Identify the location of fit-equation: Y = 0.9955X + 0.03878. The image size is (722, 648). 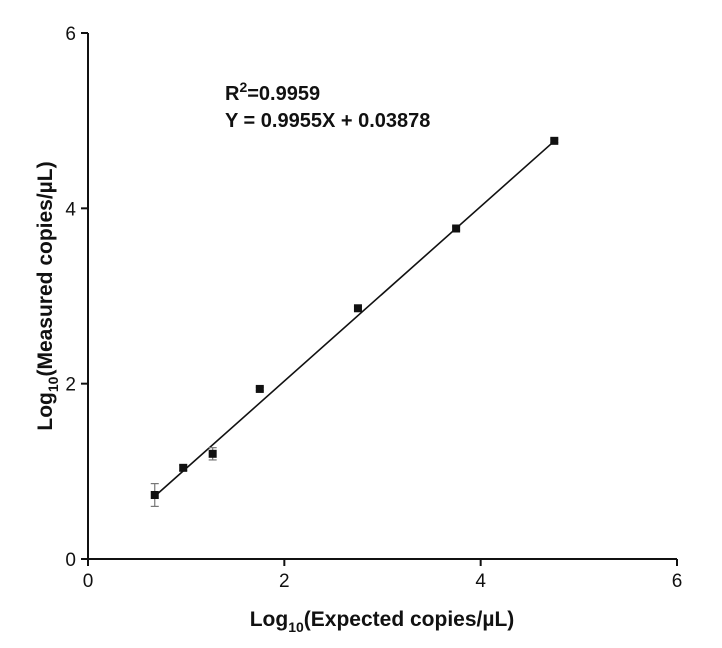
(327, 121).